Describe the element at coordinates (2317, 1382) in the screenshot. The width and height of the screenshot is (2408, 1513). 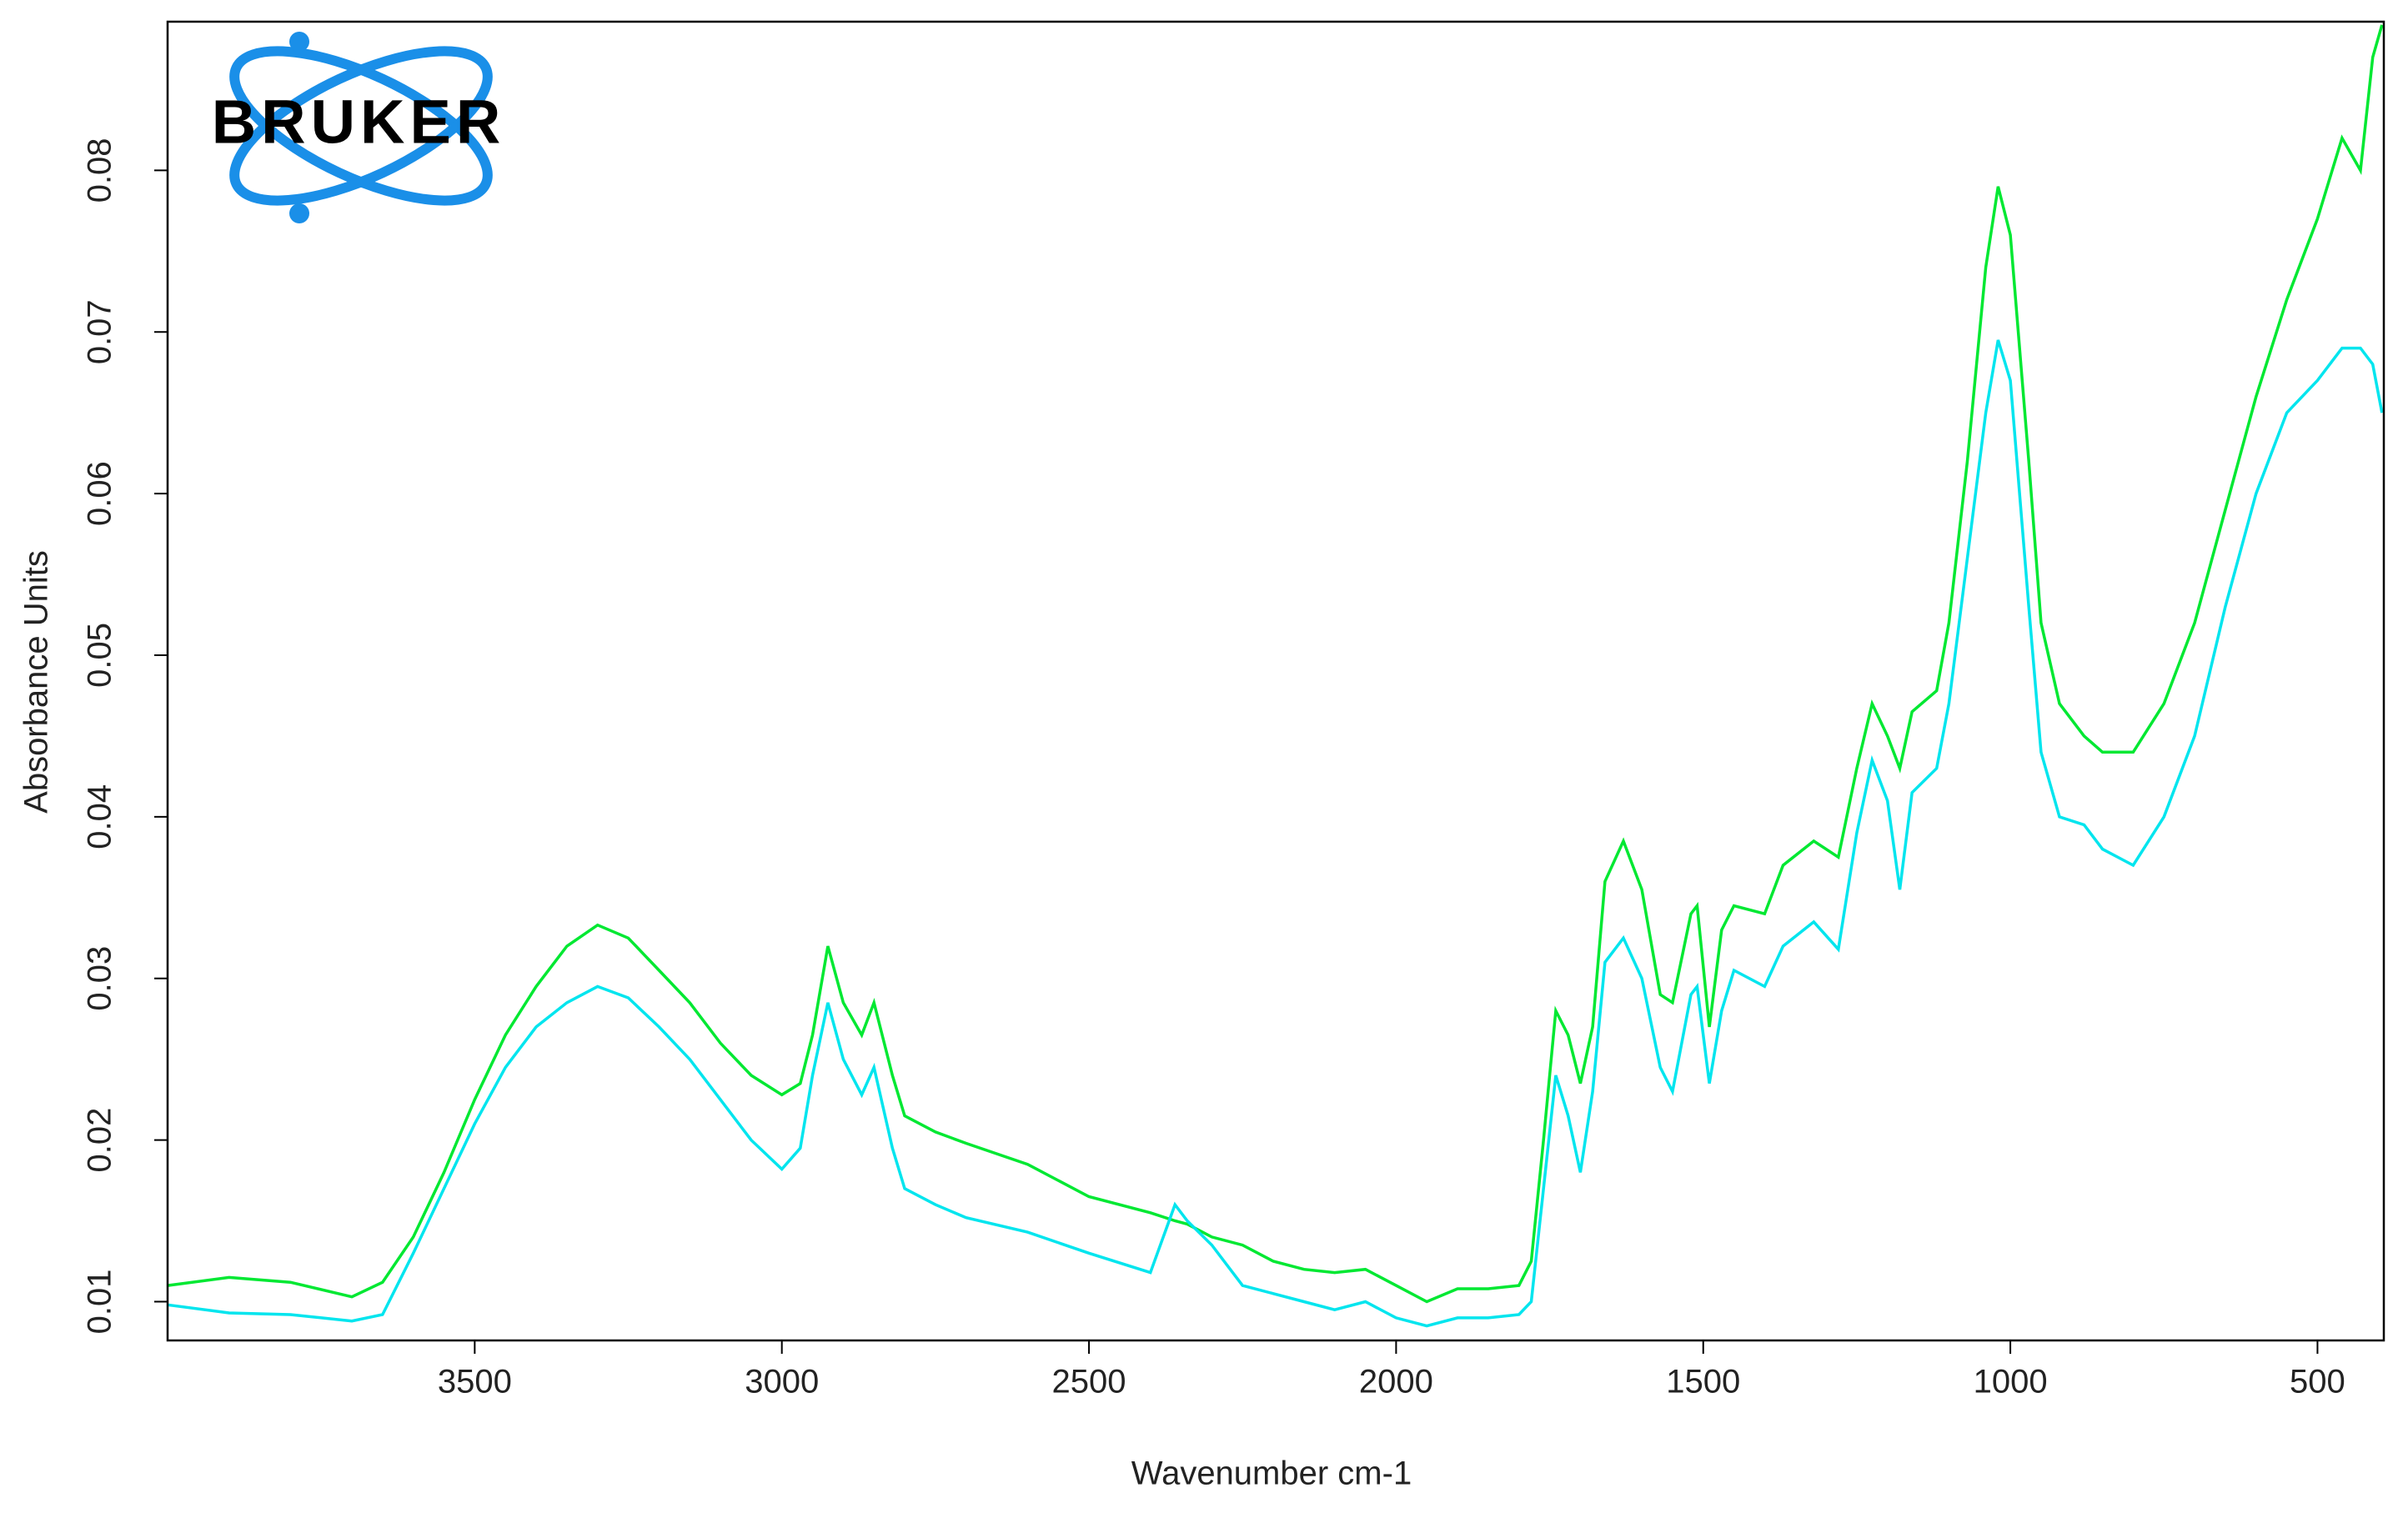
I see `x-tick-label: 500` at that location.